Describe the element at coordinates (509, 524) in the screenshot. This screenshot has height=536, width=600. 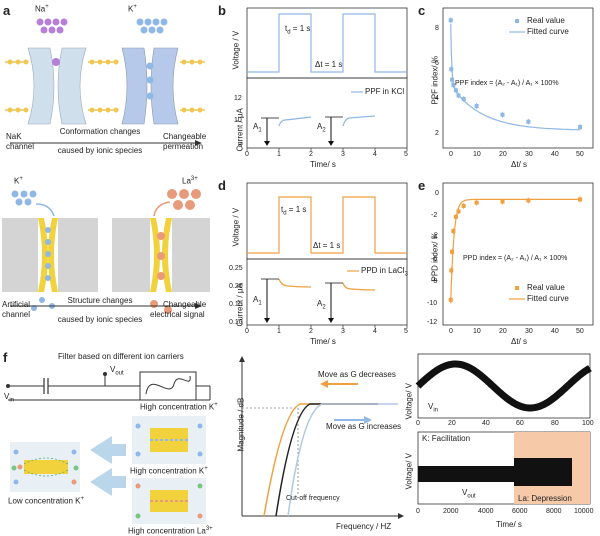
I see `resp-xlabel: Time/ s` at that location.